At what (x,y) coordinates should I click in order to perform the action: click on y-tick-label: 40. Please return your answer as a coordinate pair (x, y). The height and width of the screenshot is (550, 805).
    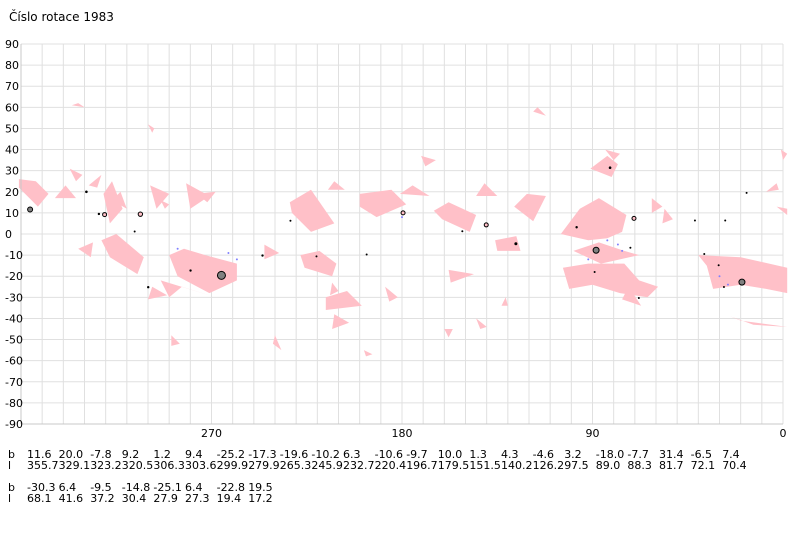
    Looking at the image, I should click on (12, 150).